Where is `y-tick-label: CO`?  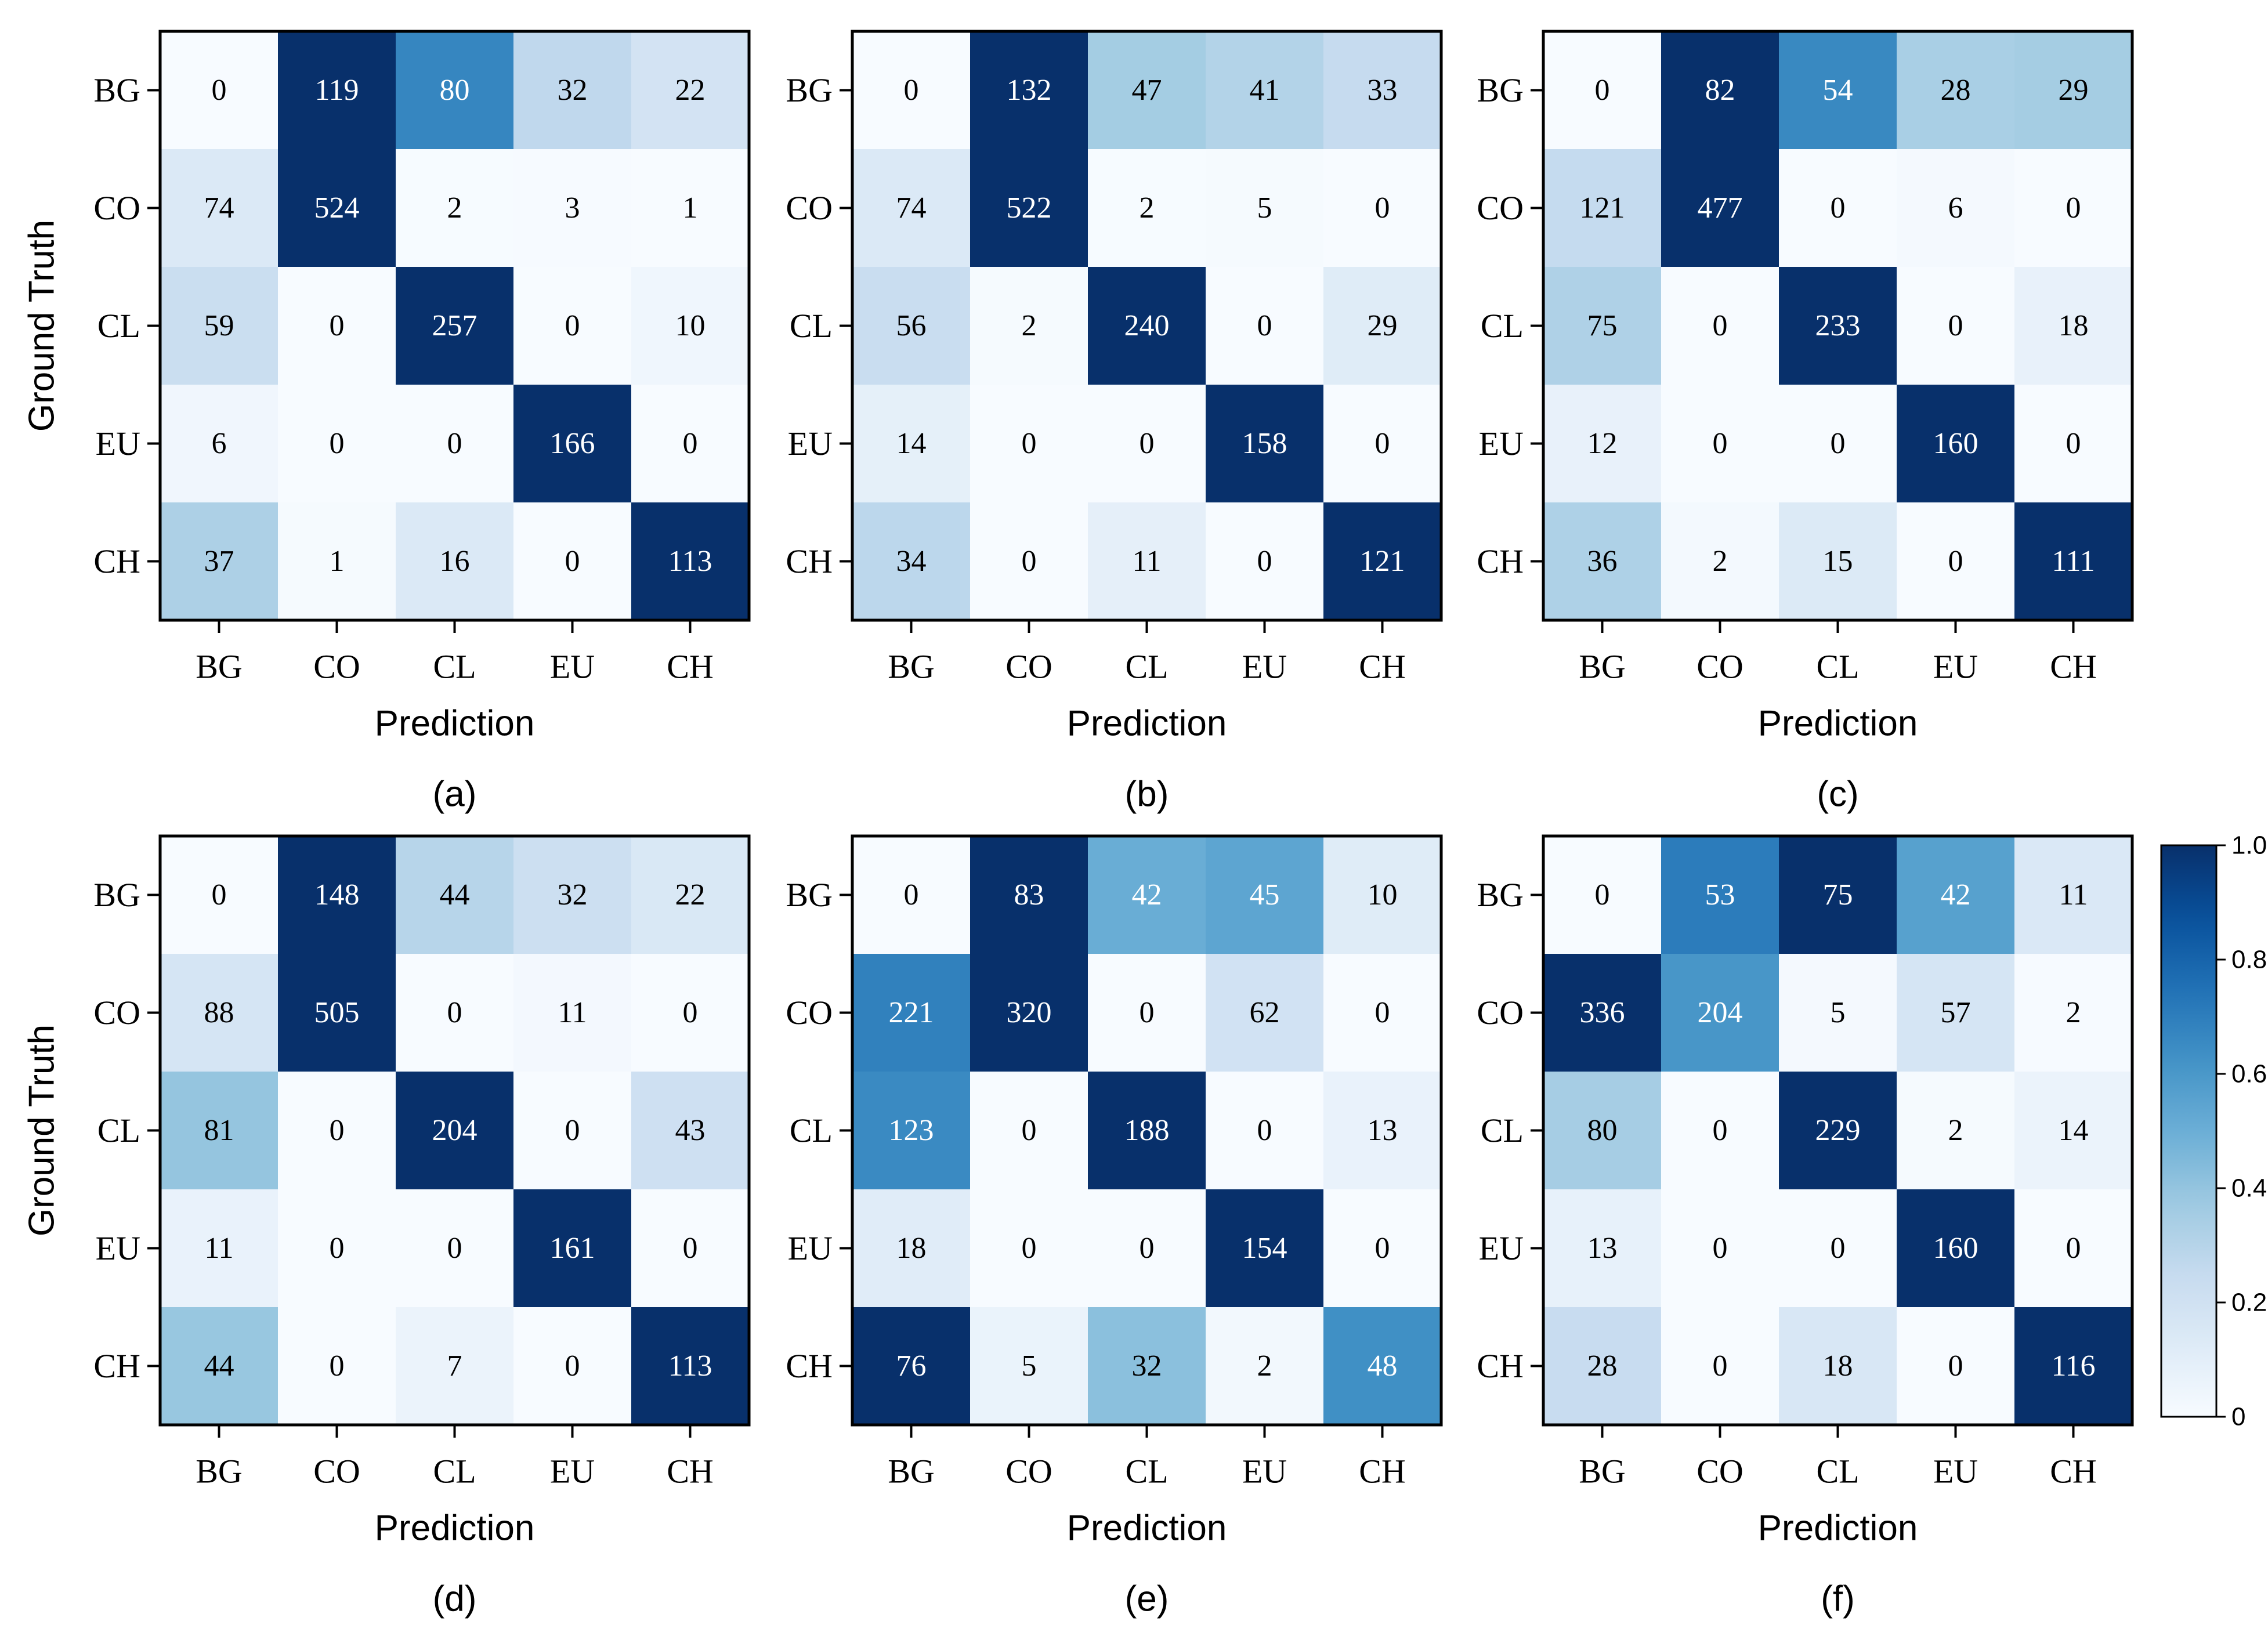
y-tick-label: CO is located at coordinates (1501, 1013).